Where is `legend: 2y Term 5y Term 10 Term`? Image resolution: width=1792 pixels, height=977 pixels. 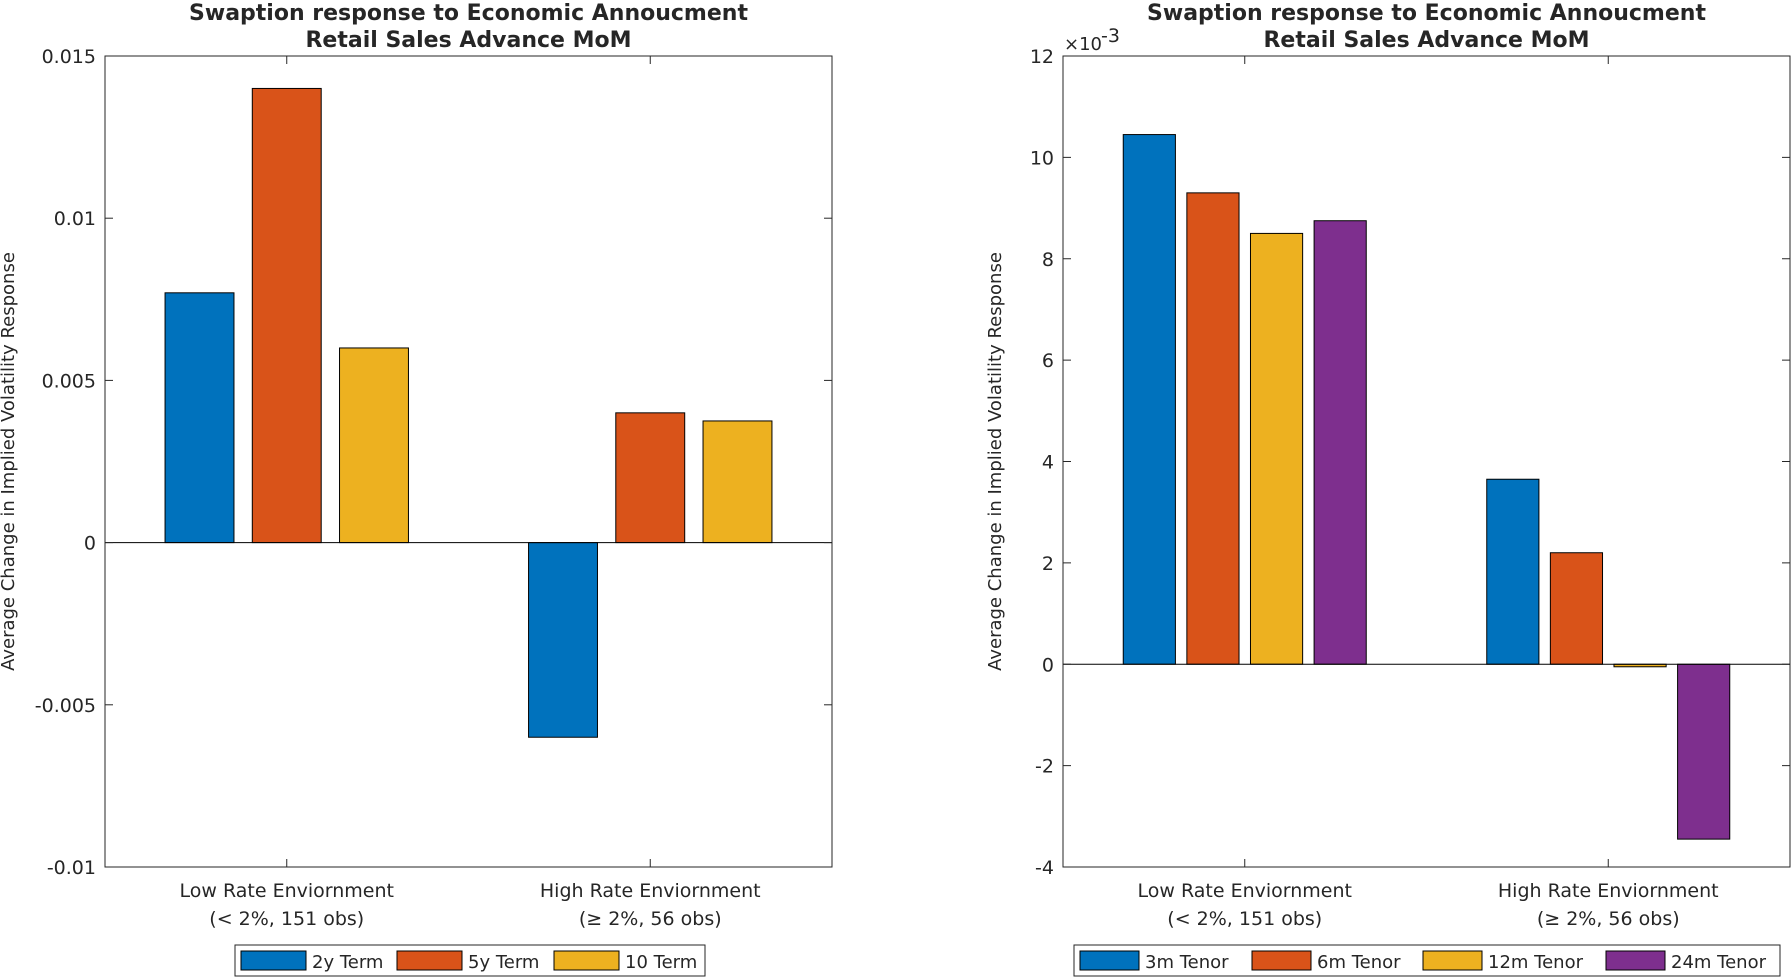
legend: 2y Term 5y Term 10 Term is located at coordinates (470, 960).